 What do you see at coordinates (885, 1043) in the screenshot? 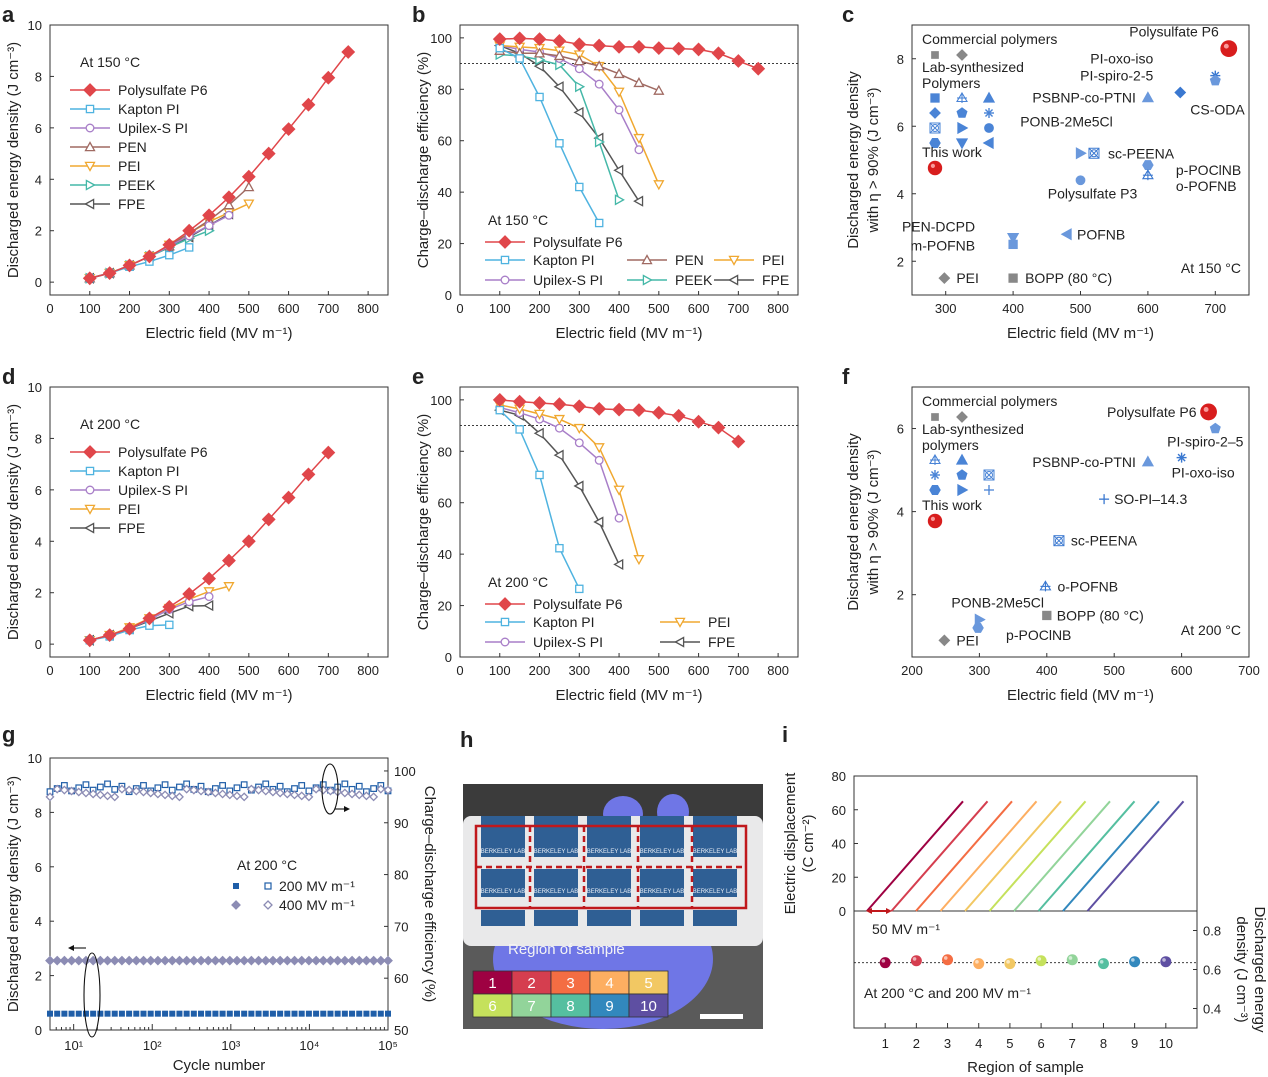
I see `x-tick-label: 1` at bounding box center [885, 1043].